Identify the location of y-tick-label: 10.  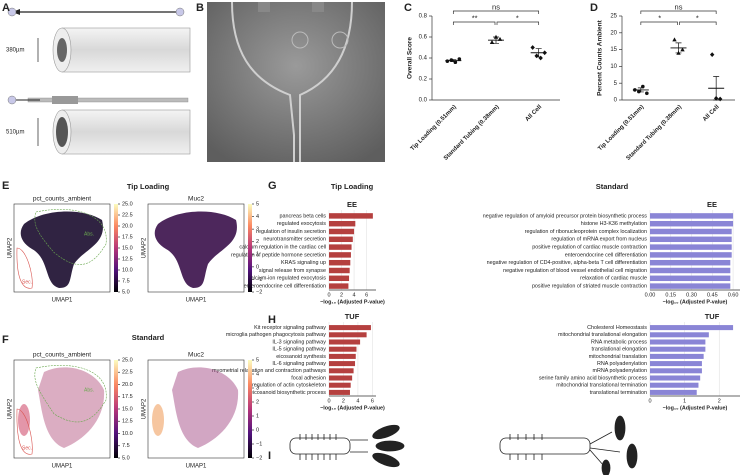
(613, 67).